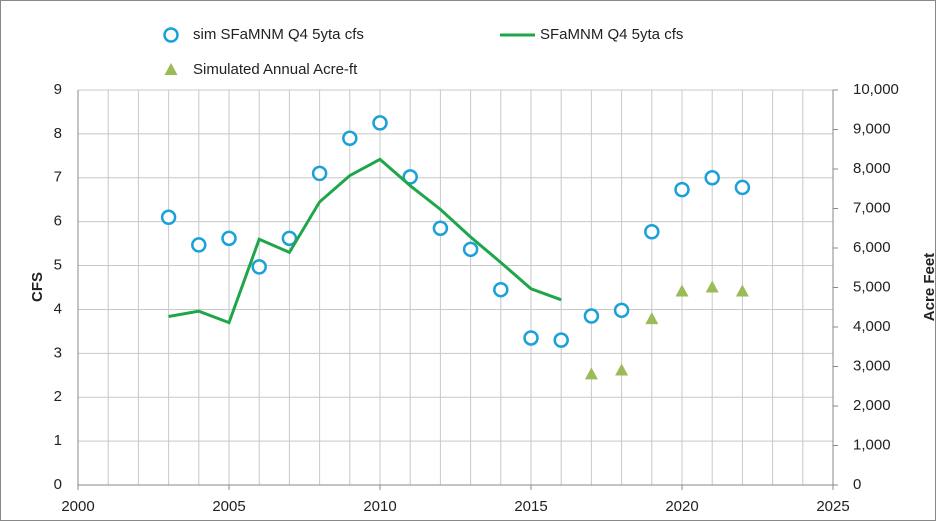  What do you see at coordinates (872, 326) in the screenshot?
I see `y2-tick-label: 4,000` at bounding box center [872, 326].